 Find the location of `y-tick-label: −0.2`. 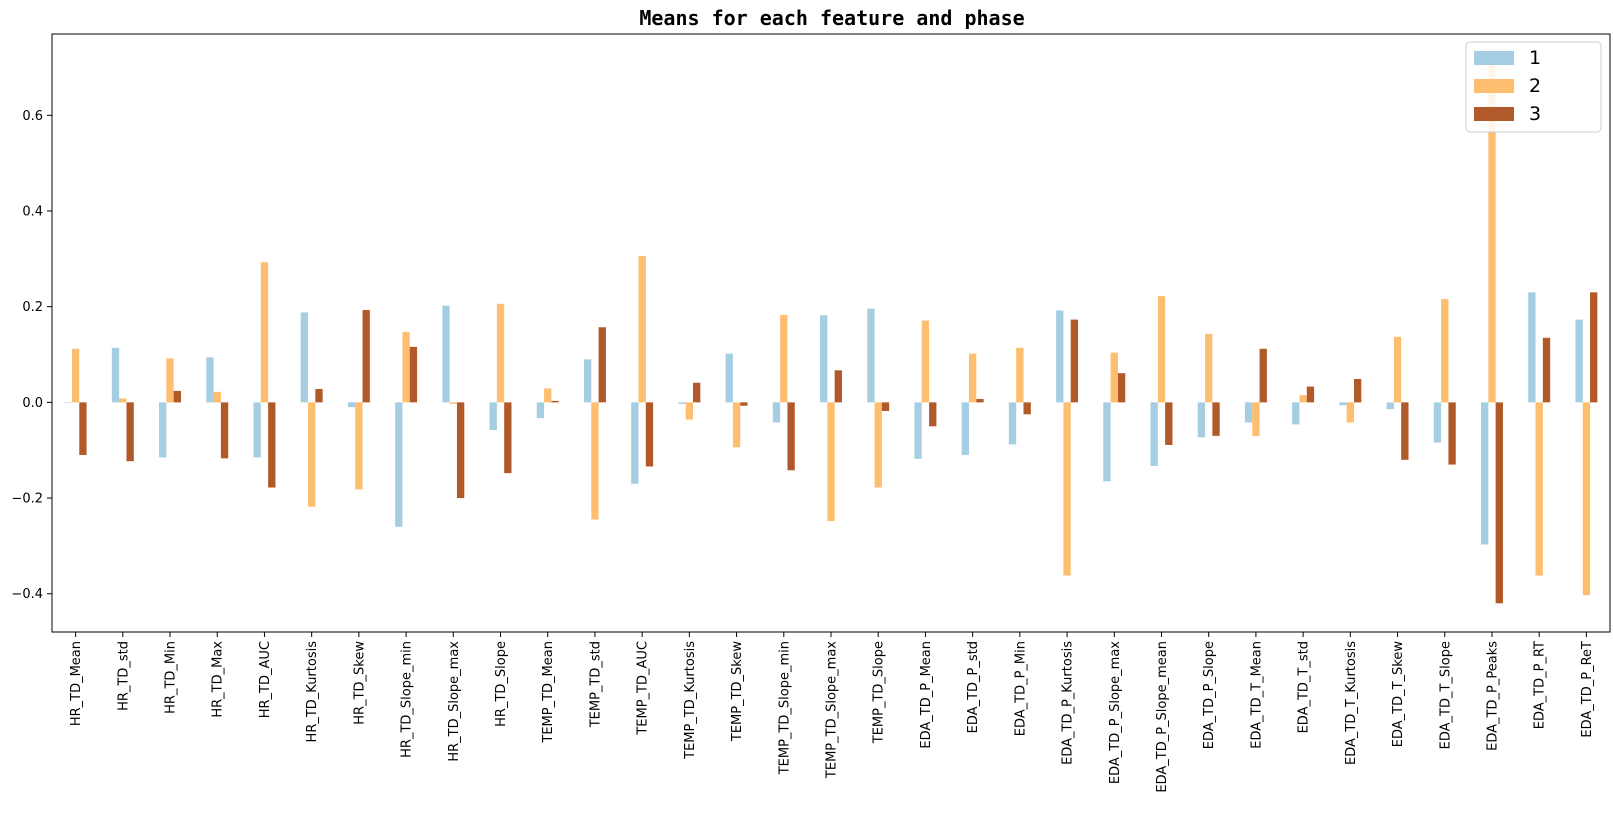

y-tick-label: −0.2 is located at coordinates (27, 499).